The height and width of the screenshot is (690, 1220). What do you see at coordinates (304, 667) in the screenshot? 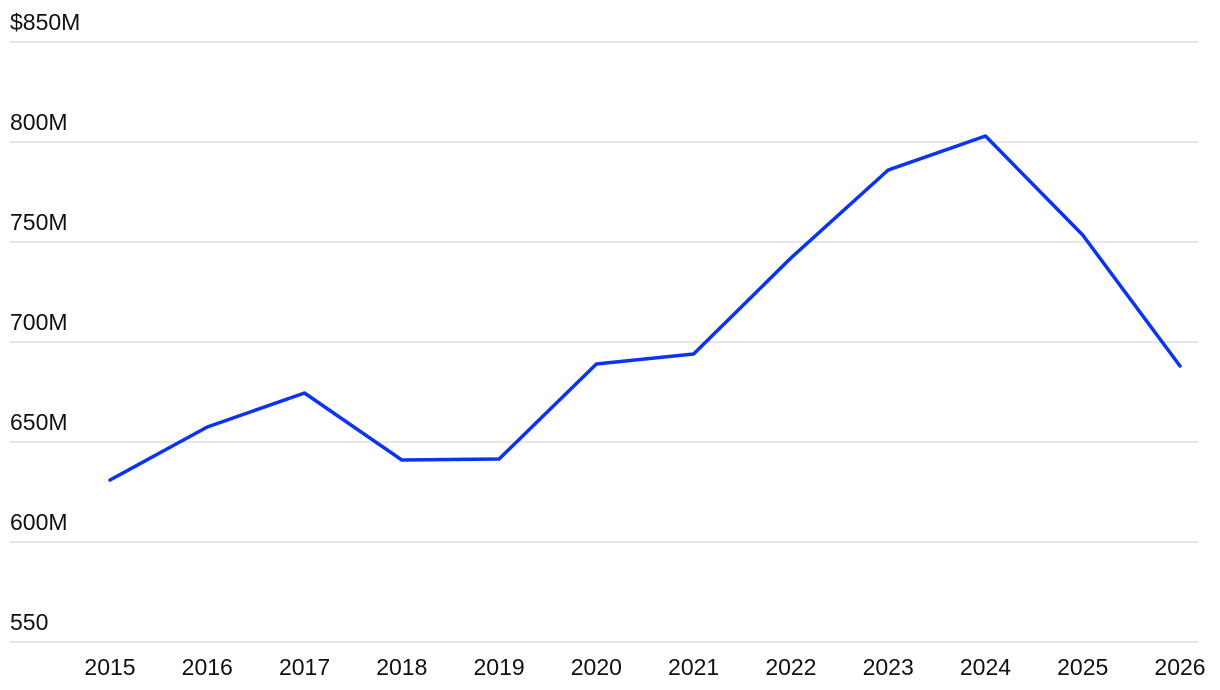
I see `x-tick-label: 2017` at bounding box center [304, 667].